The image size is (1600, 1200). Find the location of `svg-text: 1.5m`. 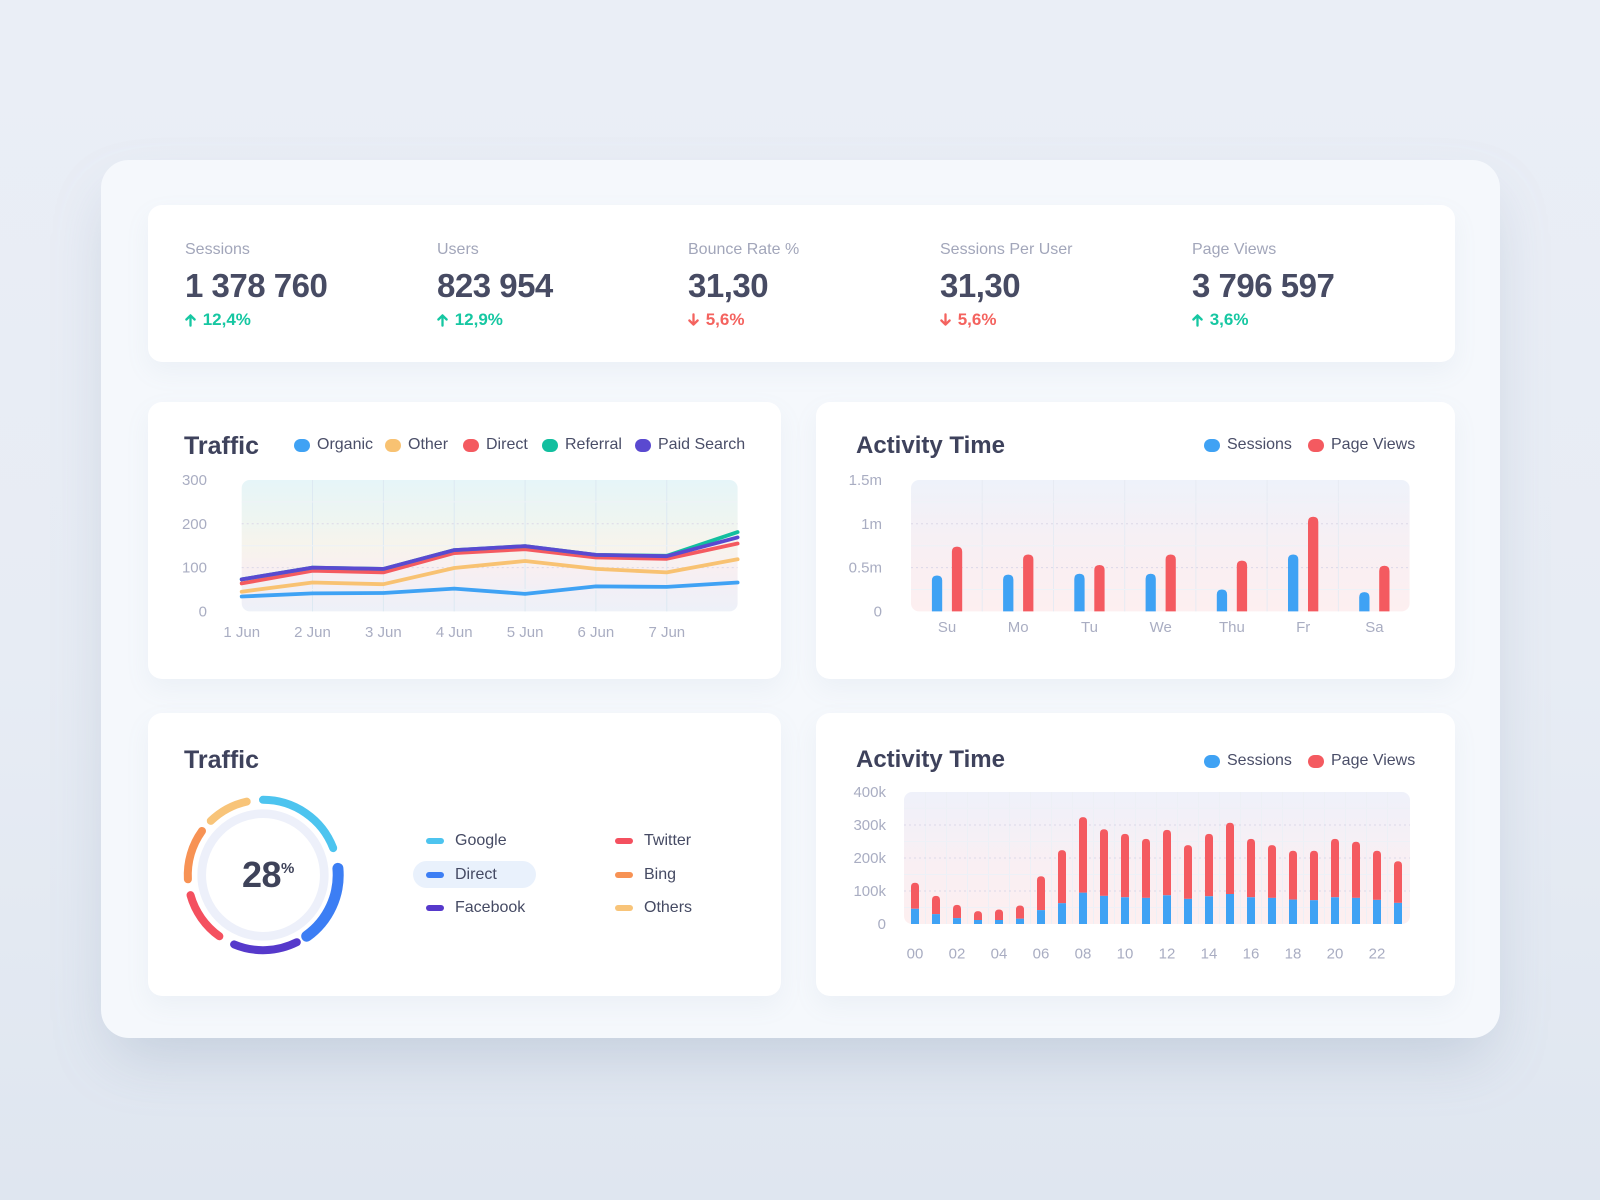

svg-text: 1.5m is located at coordinates (865, 480).